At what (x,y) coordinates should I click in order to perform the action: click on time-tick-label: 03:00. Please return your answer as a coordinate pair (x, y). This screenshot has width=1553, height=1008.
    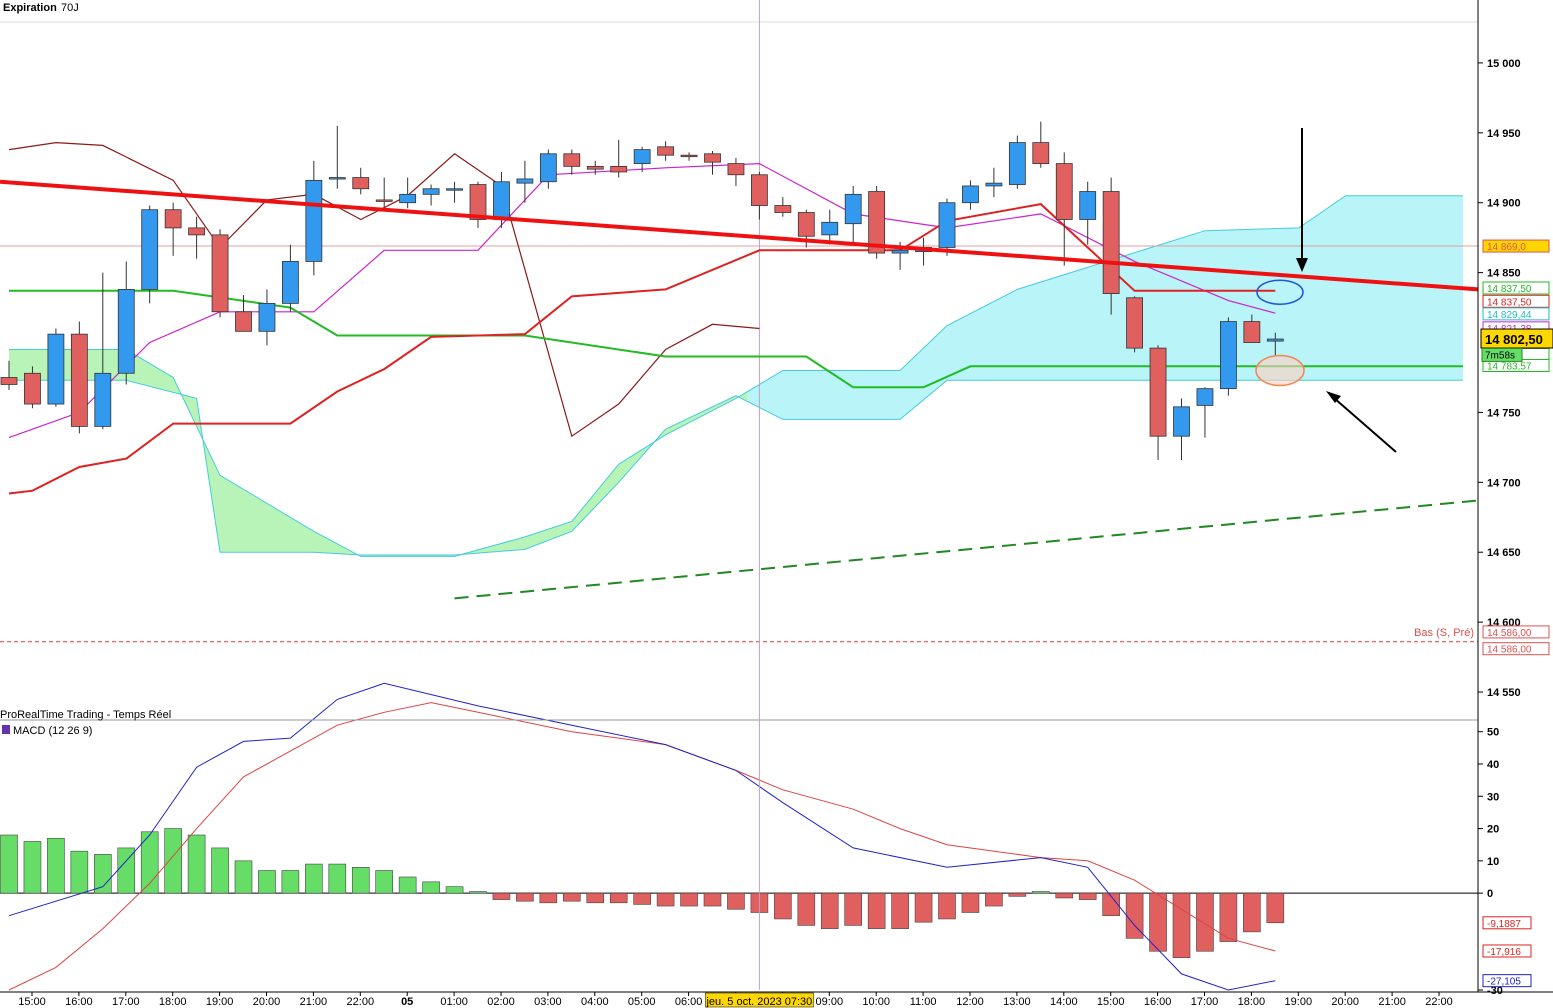
    Looking at the image, I should click on (548, 1002).